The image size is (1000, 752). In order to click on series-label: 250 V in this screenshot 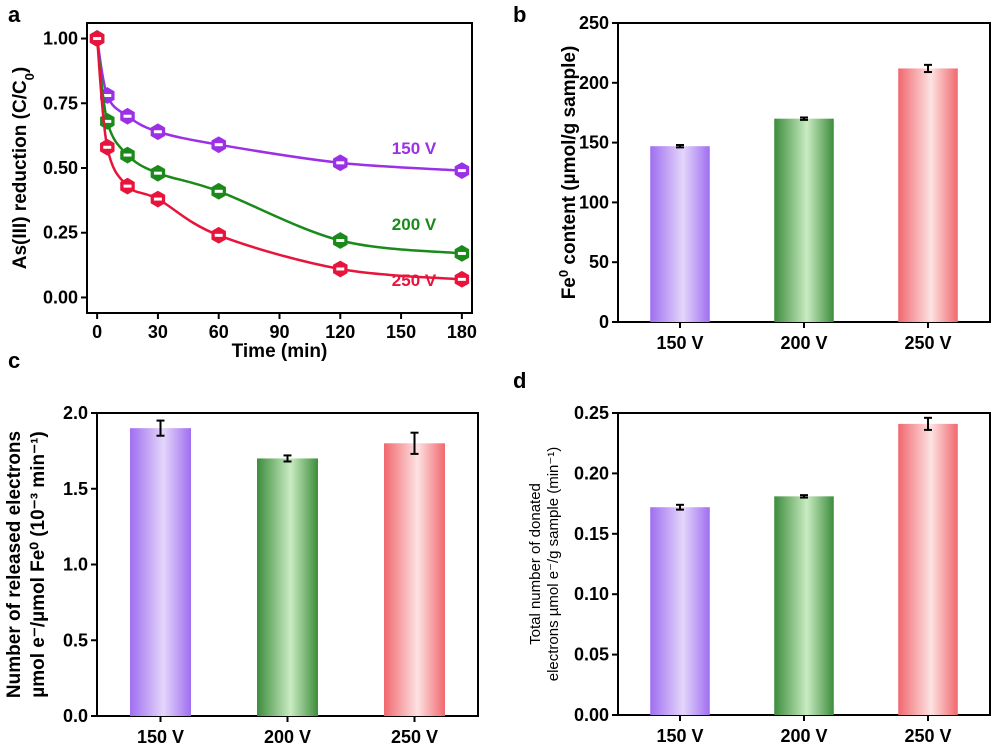, I will do `click(414, 280)`.